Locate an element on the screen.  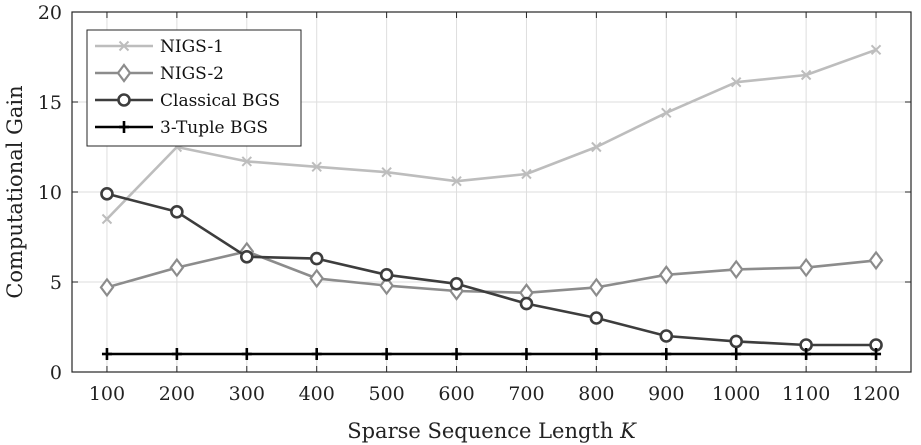
x-tick-label: 800 is located at coordinates (596, 394).